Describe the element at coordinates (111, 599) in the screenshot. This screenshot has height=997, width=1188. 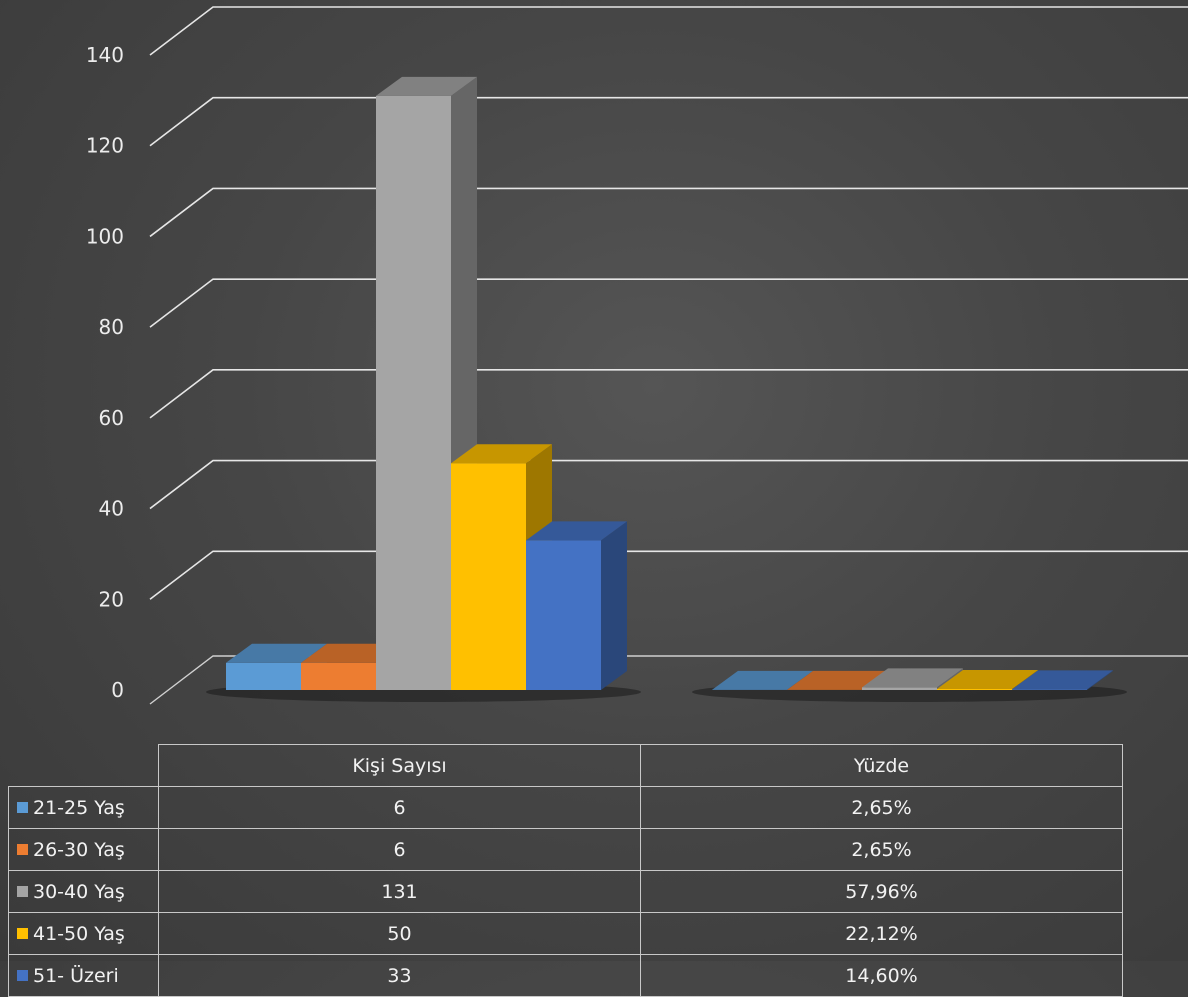
I see `y-tick-label: 20` at that location.